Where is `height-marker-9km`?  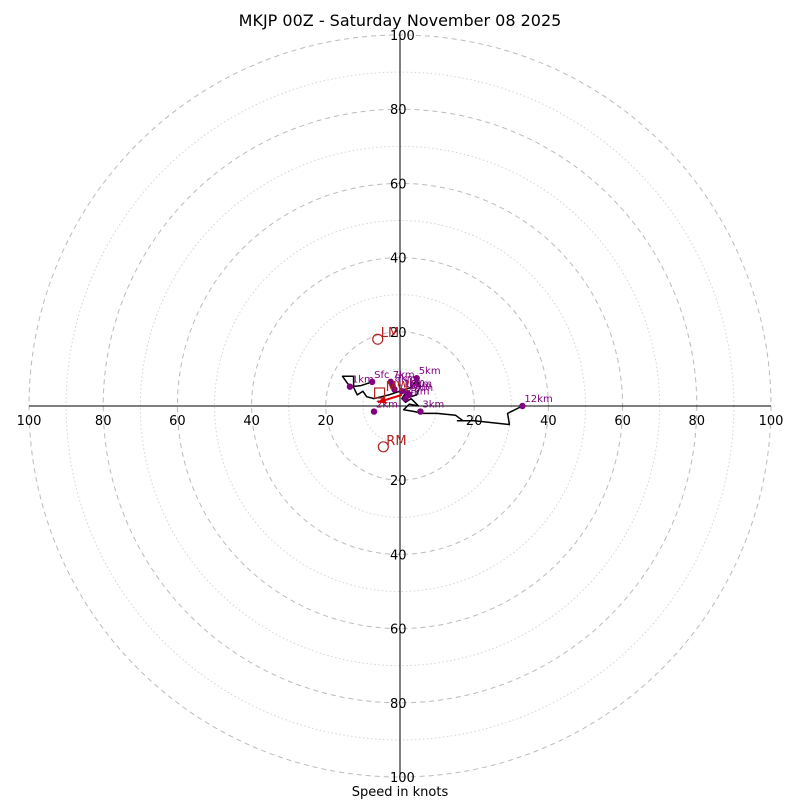 height-marker-9km is located at coordinates (409, 395).